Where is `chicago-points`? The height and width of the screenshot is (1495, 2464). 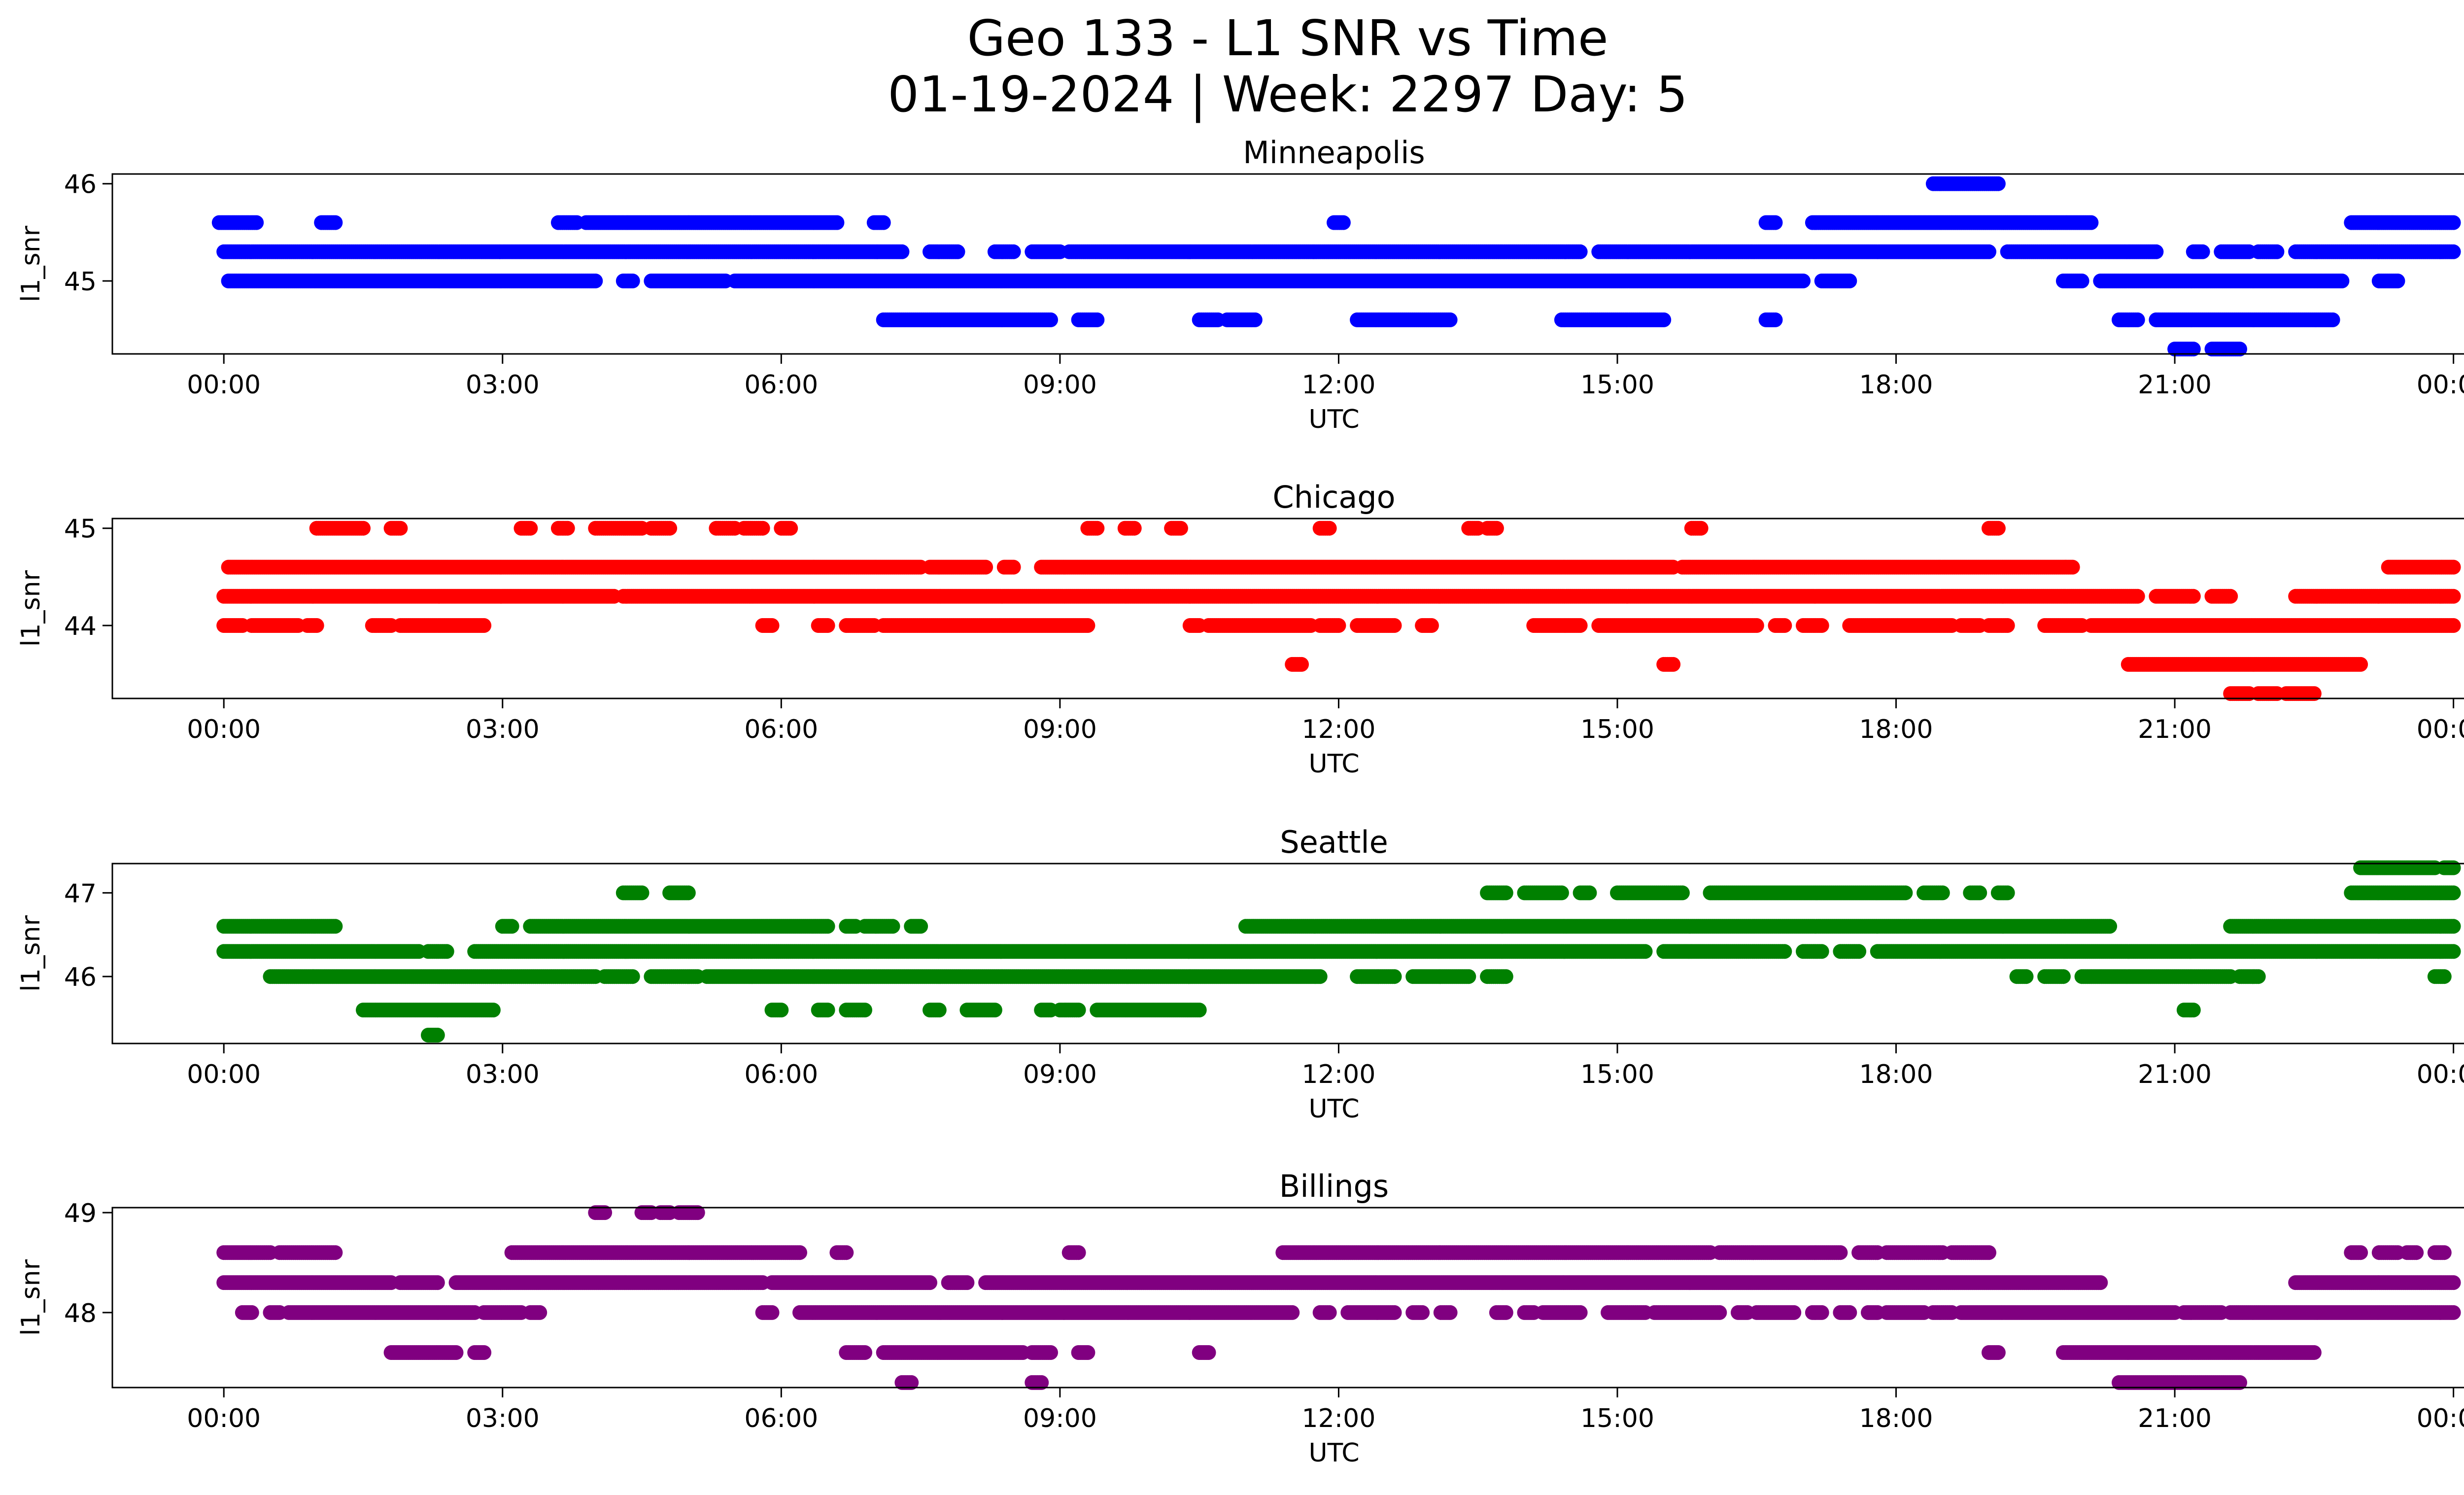 chicago-points is located at coordinates (1338, 611).